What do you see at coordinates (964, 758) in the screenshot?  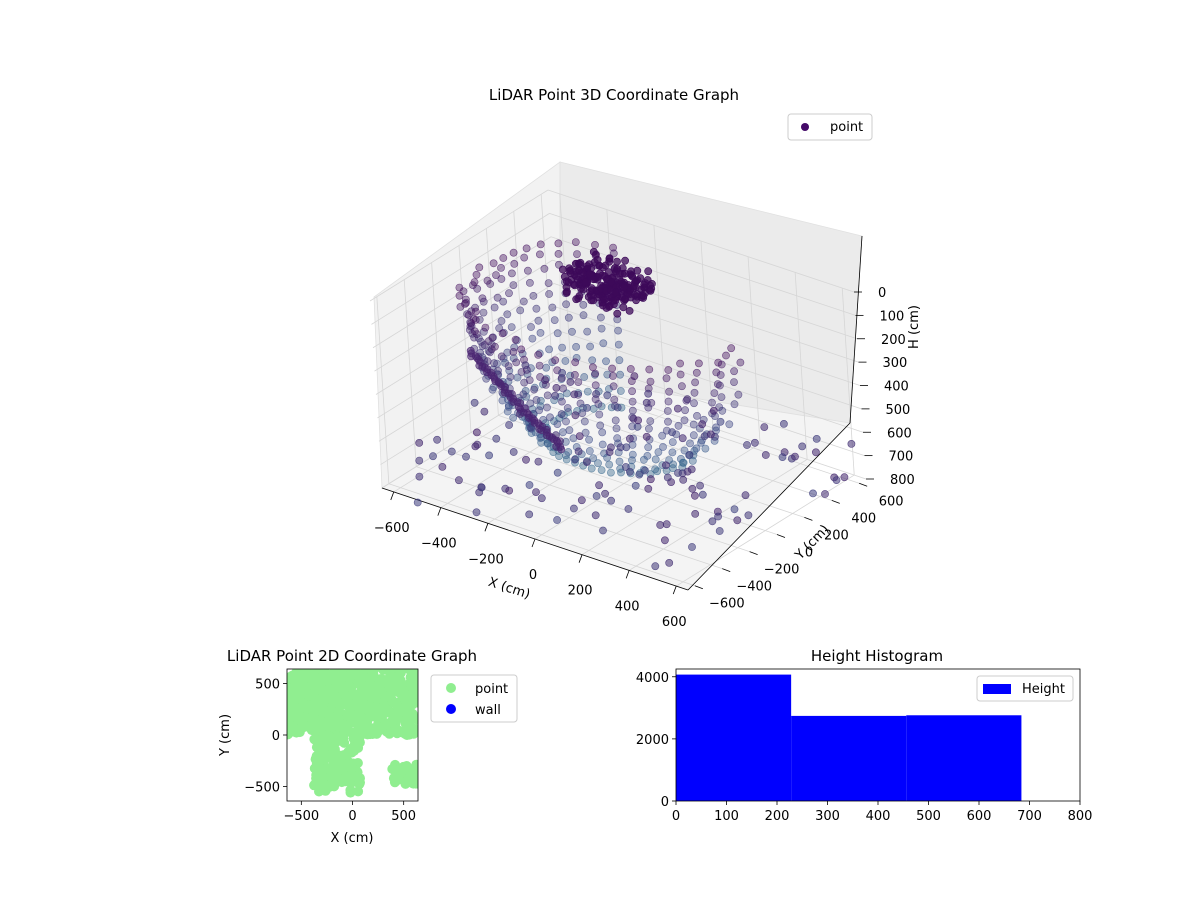 I see `histogram-bar` at bounding box center [964, 758].